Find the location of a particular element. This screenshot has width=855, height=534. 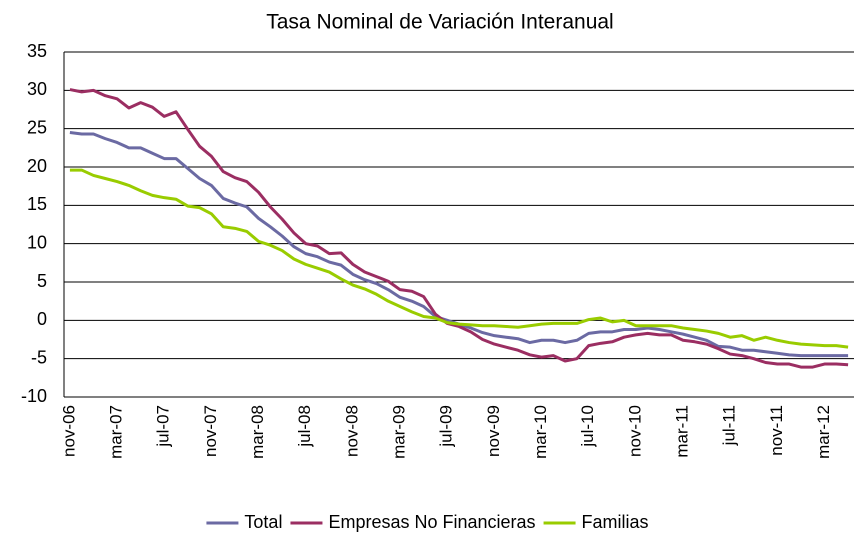

y-tick-label: 5 is located at coordinates (42, 281).